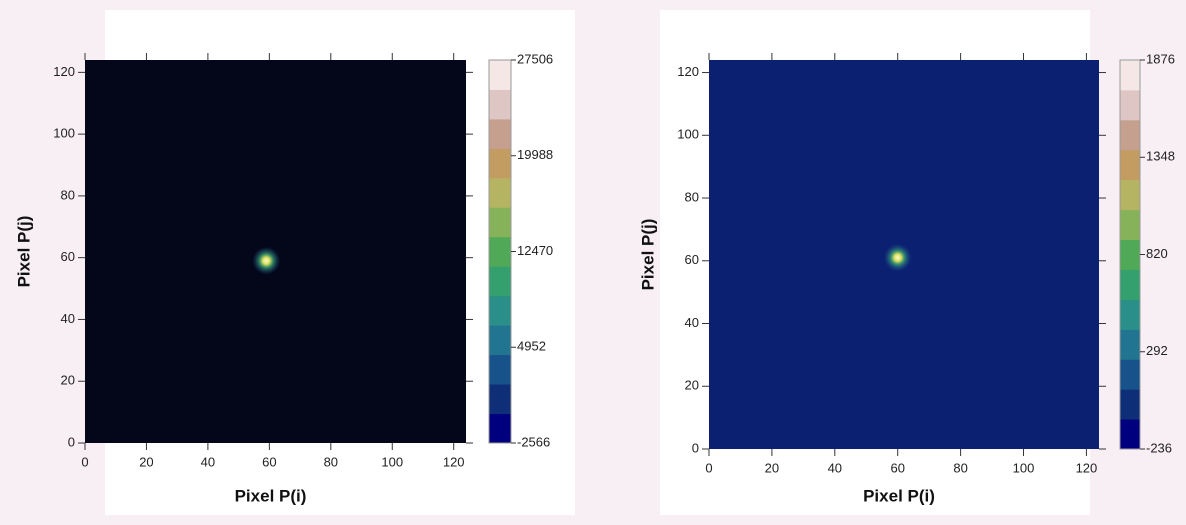 This screenshot has width=1186, height=525. I want to click on colorbar-tick-label: -2566, so click(533, 441).